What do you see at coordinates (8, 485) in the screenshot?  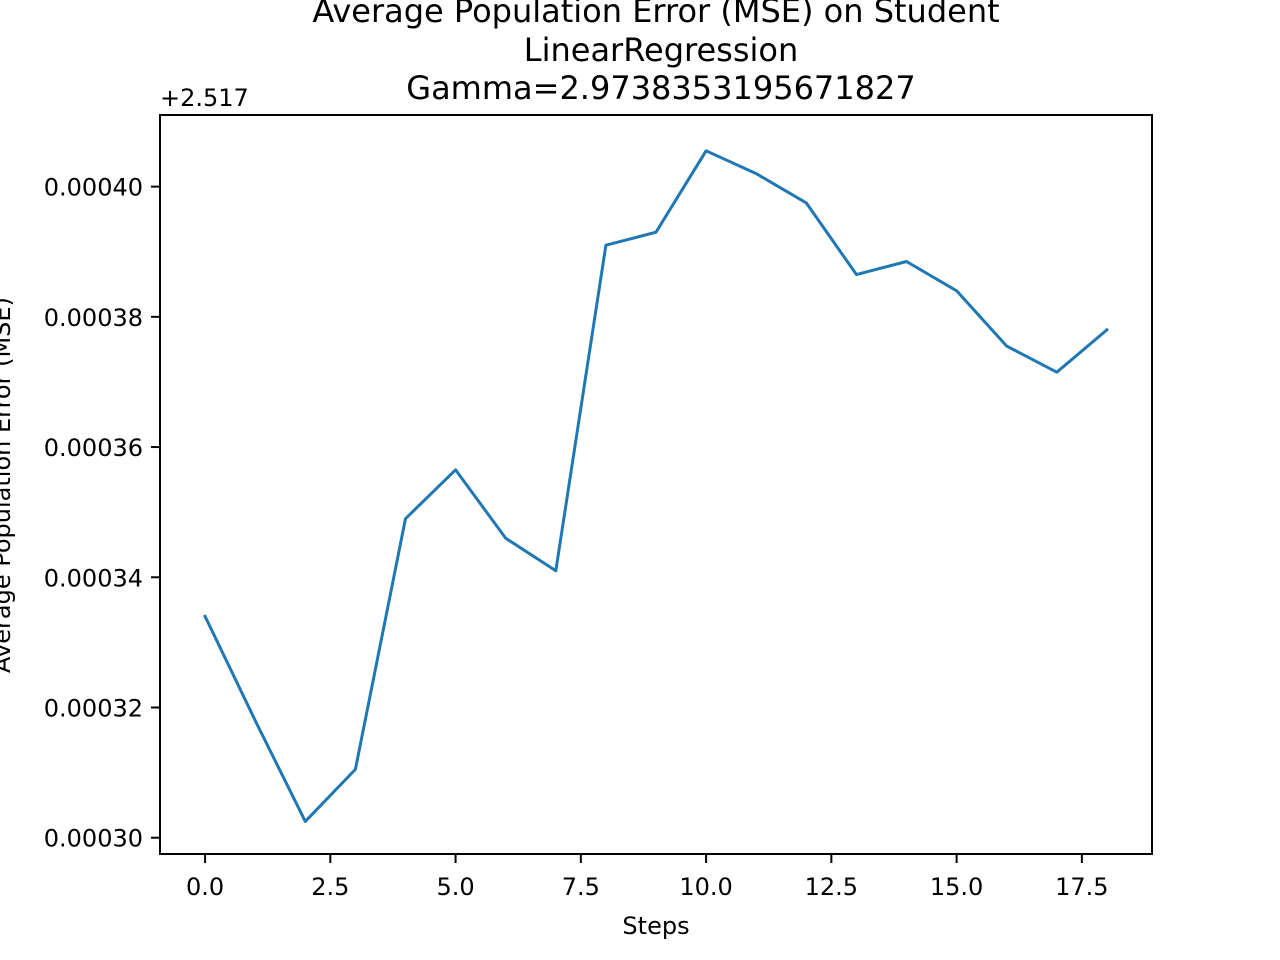 I see `y-axis-label: Average Population Error (MSE)` at bounding box center [8, 485].